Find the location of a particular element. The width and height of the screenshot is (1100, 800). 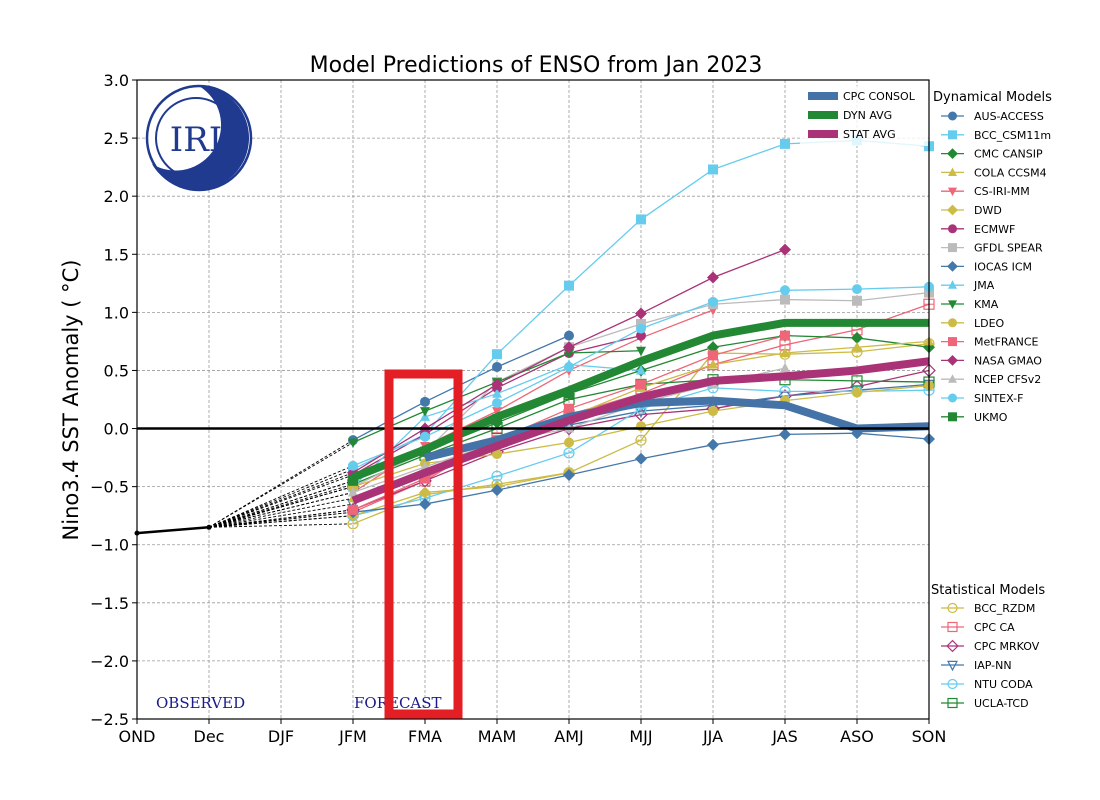

logo-text: IRI is located at coordinates (196, 140).